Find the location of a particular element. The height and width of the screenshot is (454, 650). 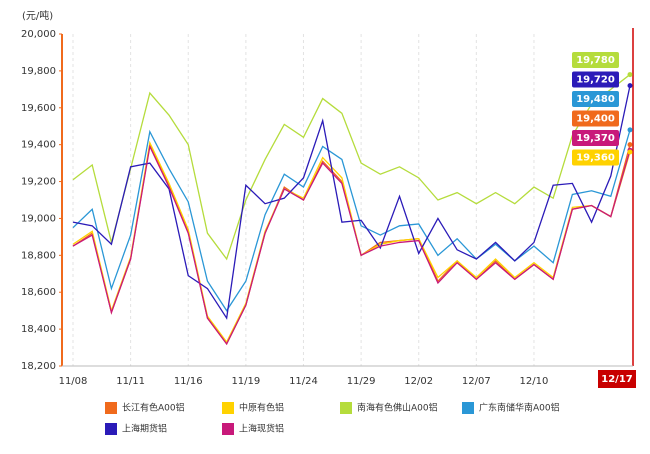

x-tick-label: 11/19 is located at coordinates (245, 381).